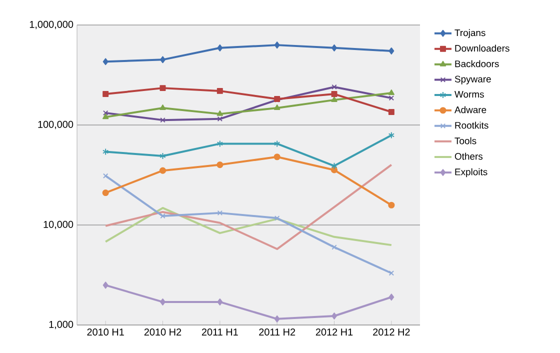 The height and width of the screenshot is (353, 560). What do you see at coordinates (163, 332) in the screenshot?
I see `x-tick-label: 2010 H2` at bounding box center [163, 332].